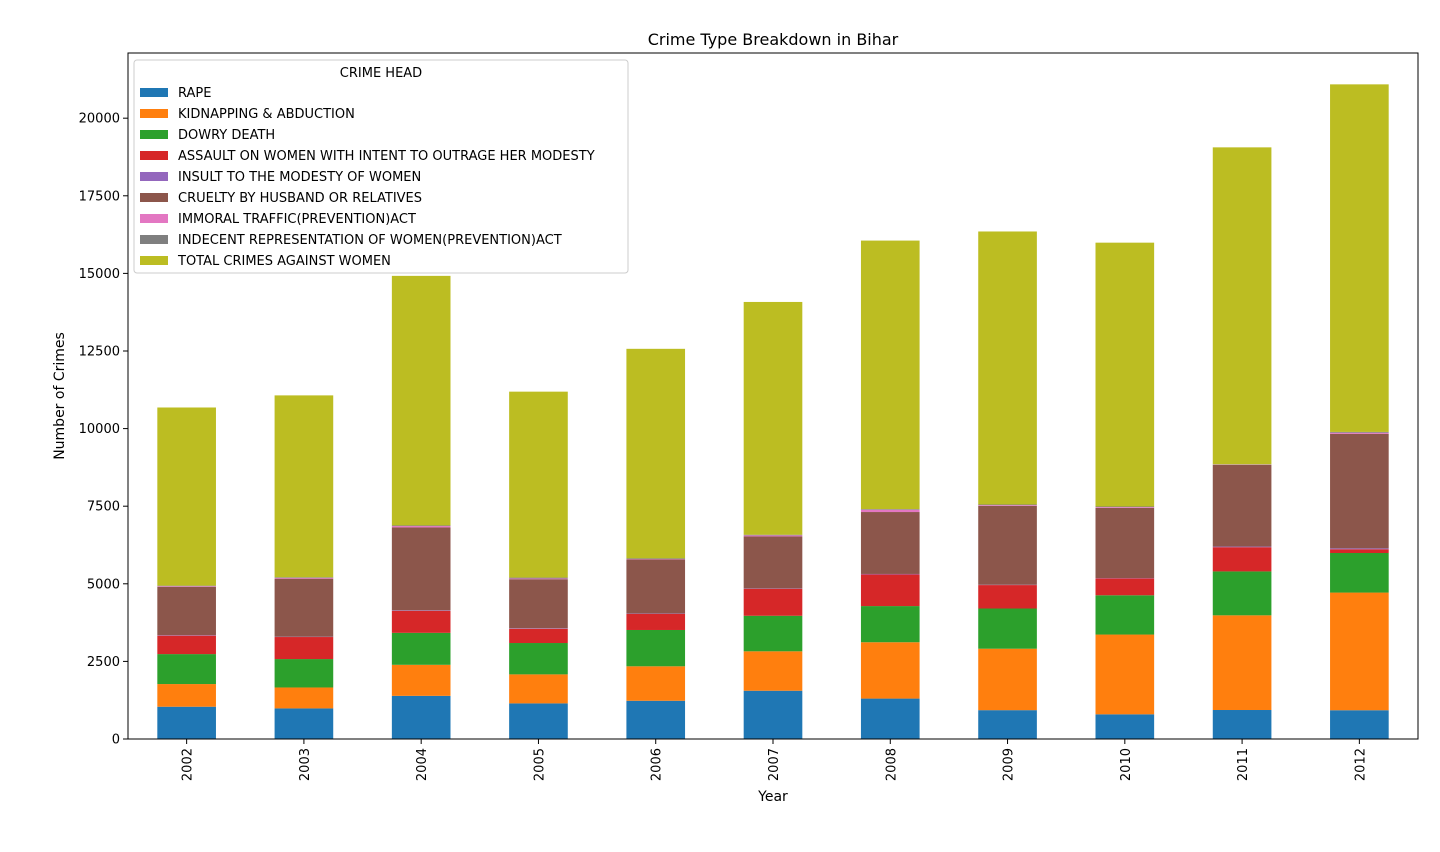 The height and width of the screenshot is (852, 1440). I want to click on bar-segment-2004-s6, so click(421, 527).